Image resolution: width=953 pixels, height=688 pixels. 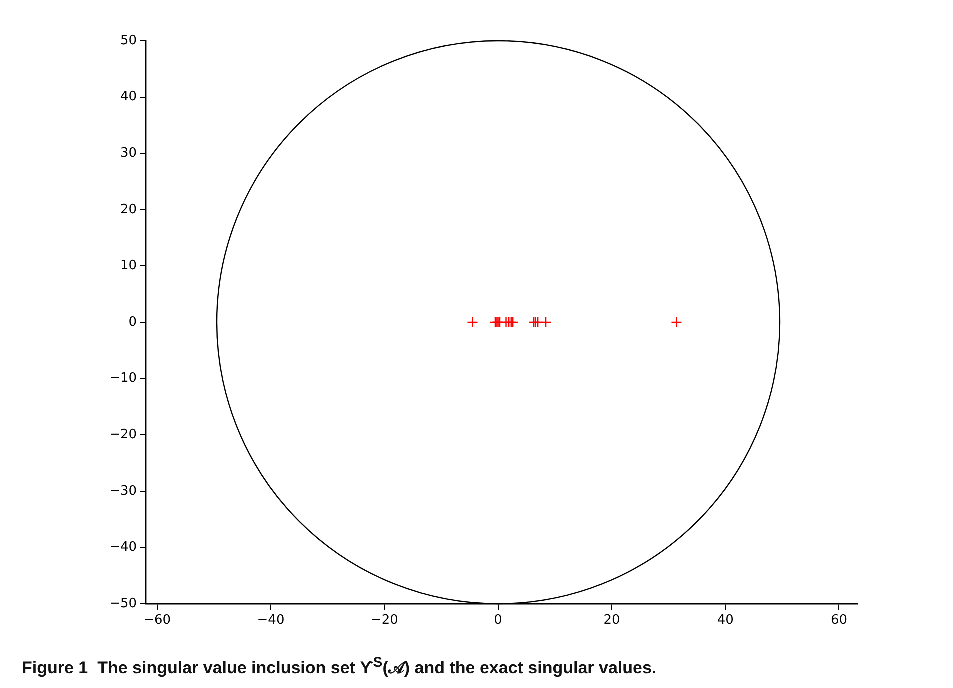 I want to click on x-tick-label: 0, so click(x=498, y=620).